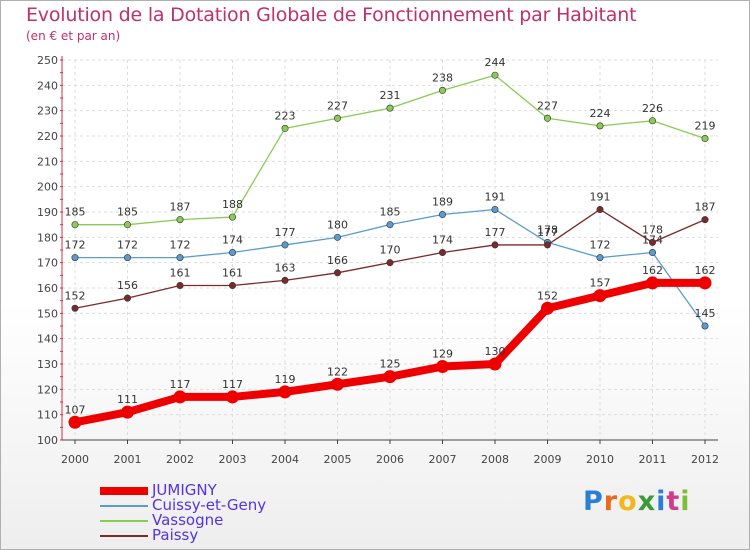  I want to click on logo-letter: o, so click(628, 501).